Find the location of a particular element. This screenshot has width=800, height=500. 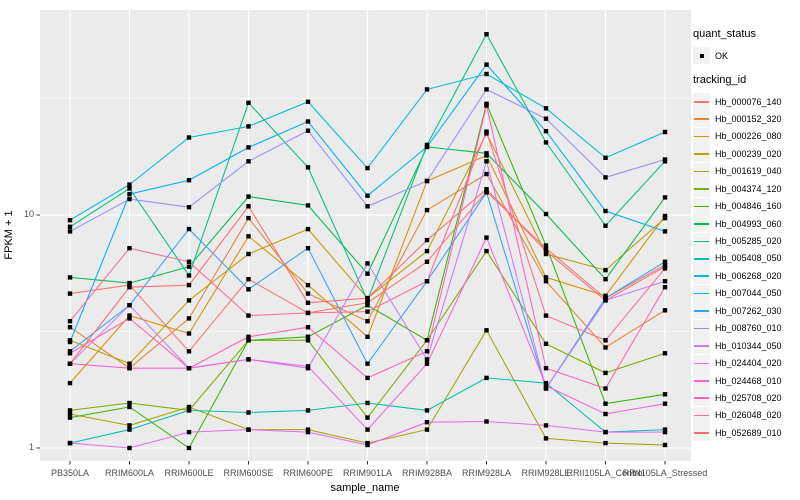

legend-item-label: Hb_001619_040 is located at coordinates (748, 171).